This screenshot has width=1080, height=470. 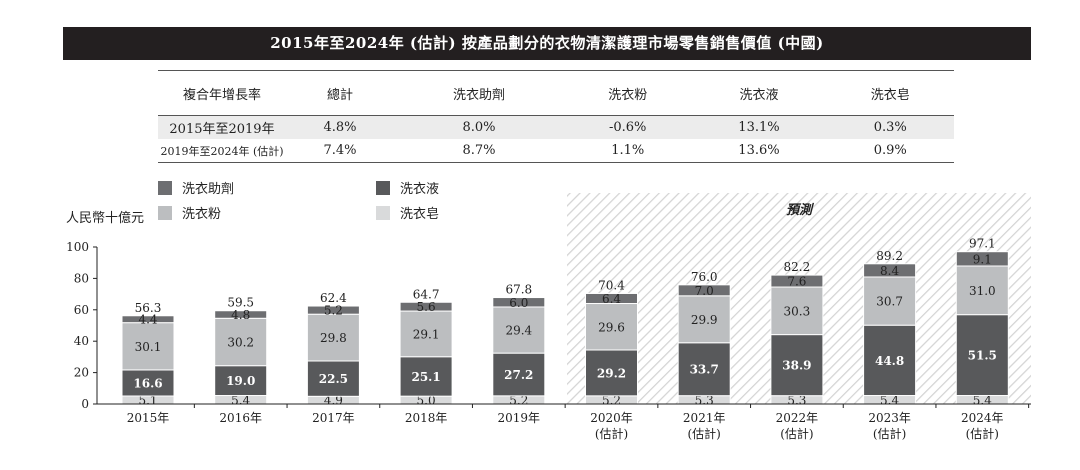 What do you see at coordinates (81, 278) in the screenshot?
I see `y-tick-label: 80` at bounding box center [81, 278].